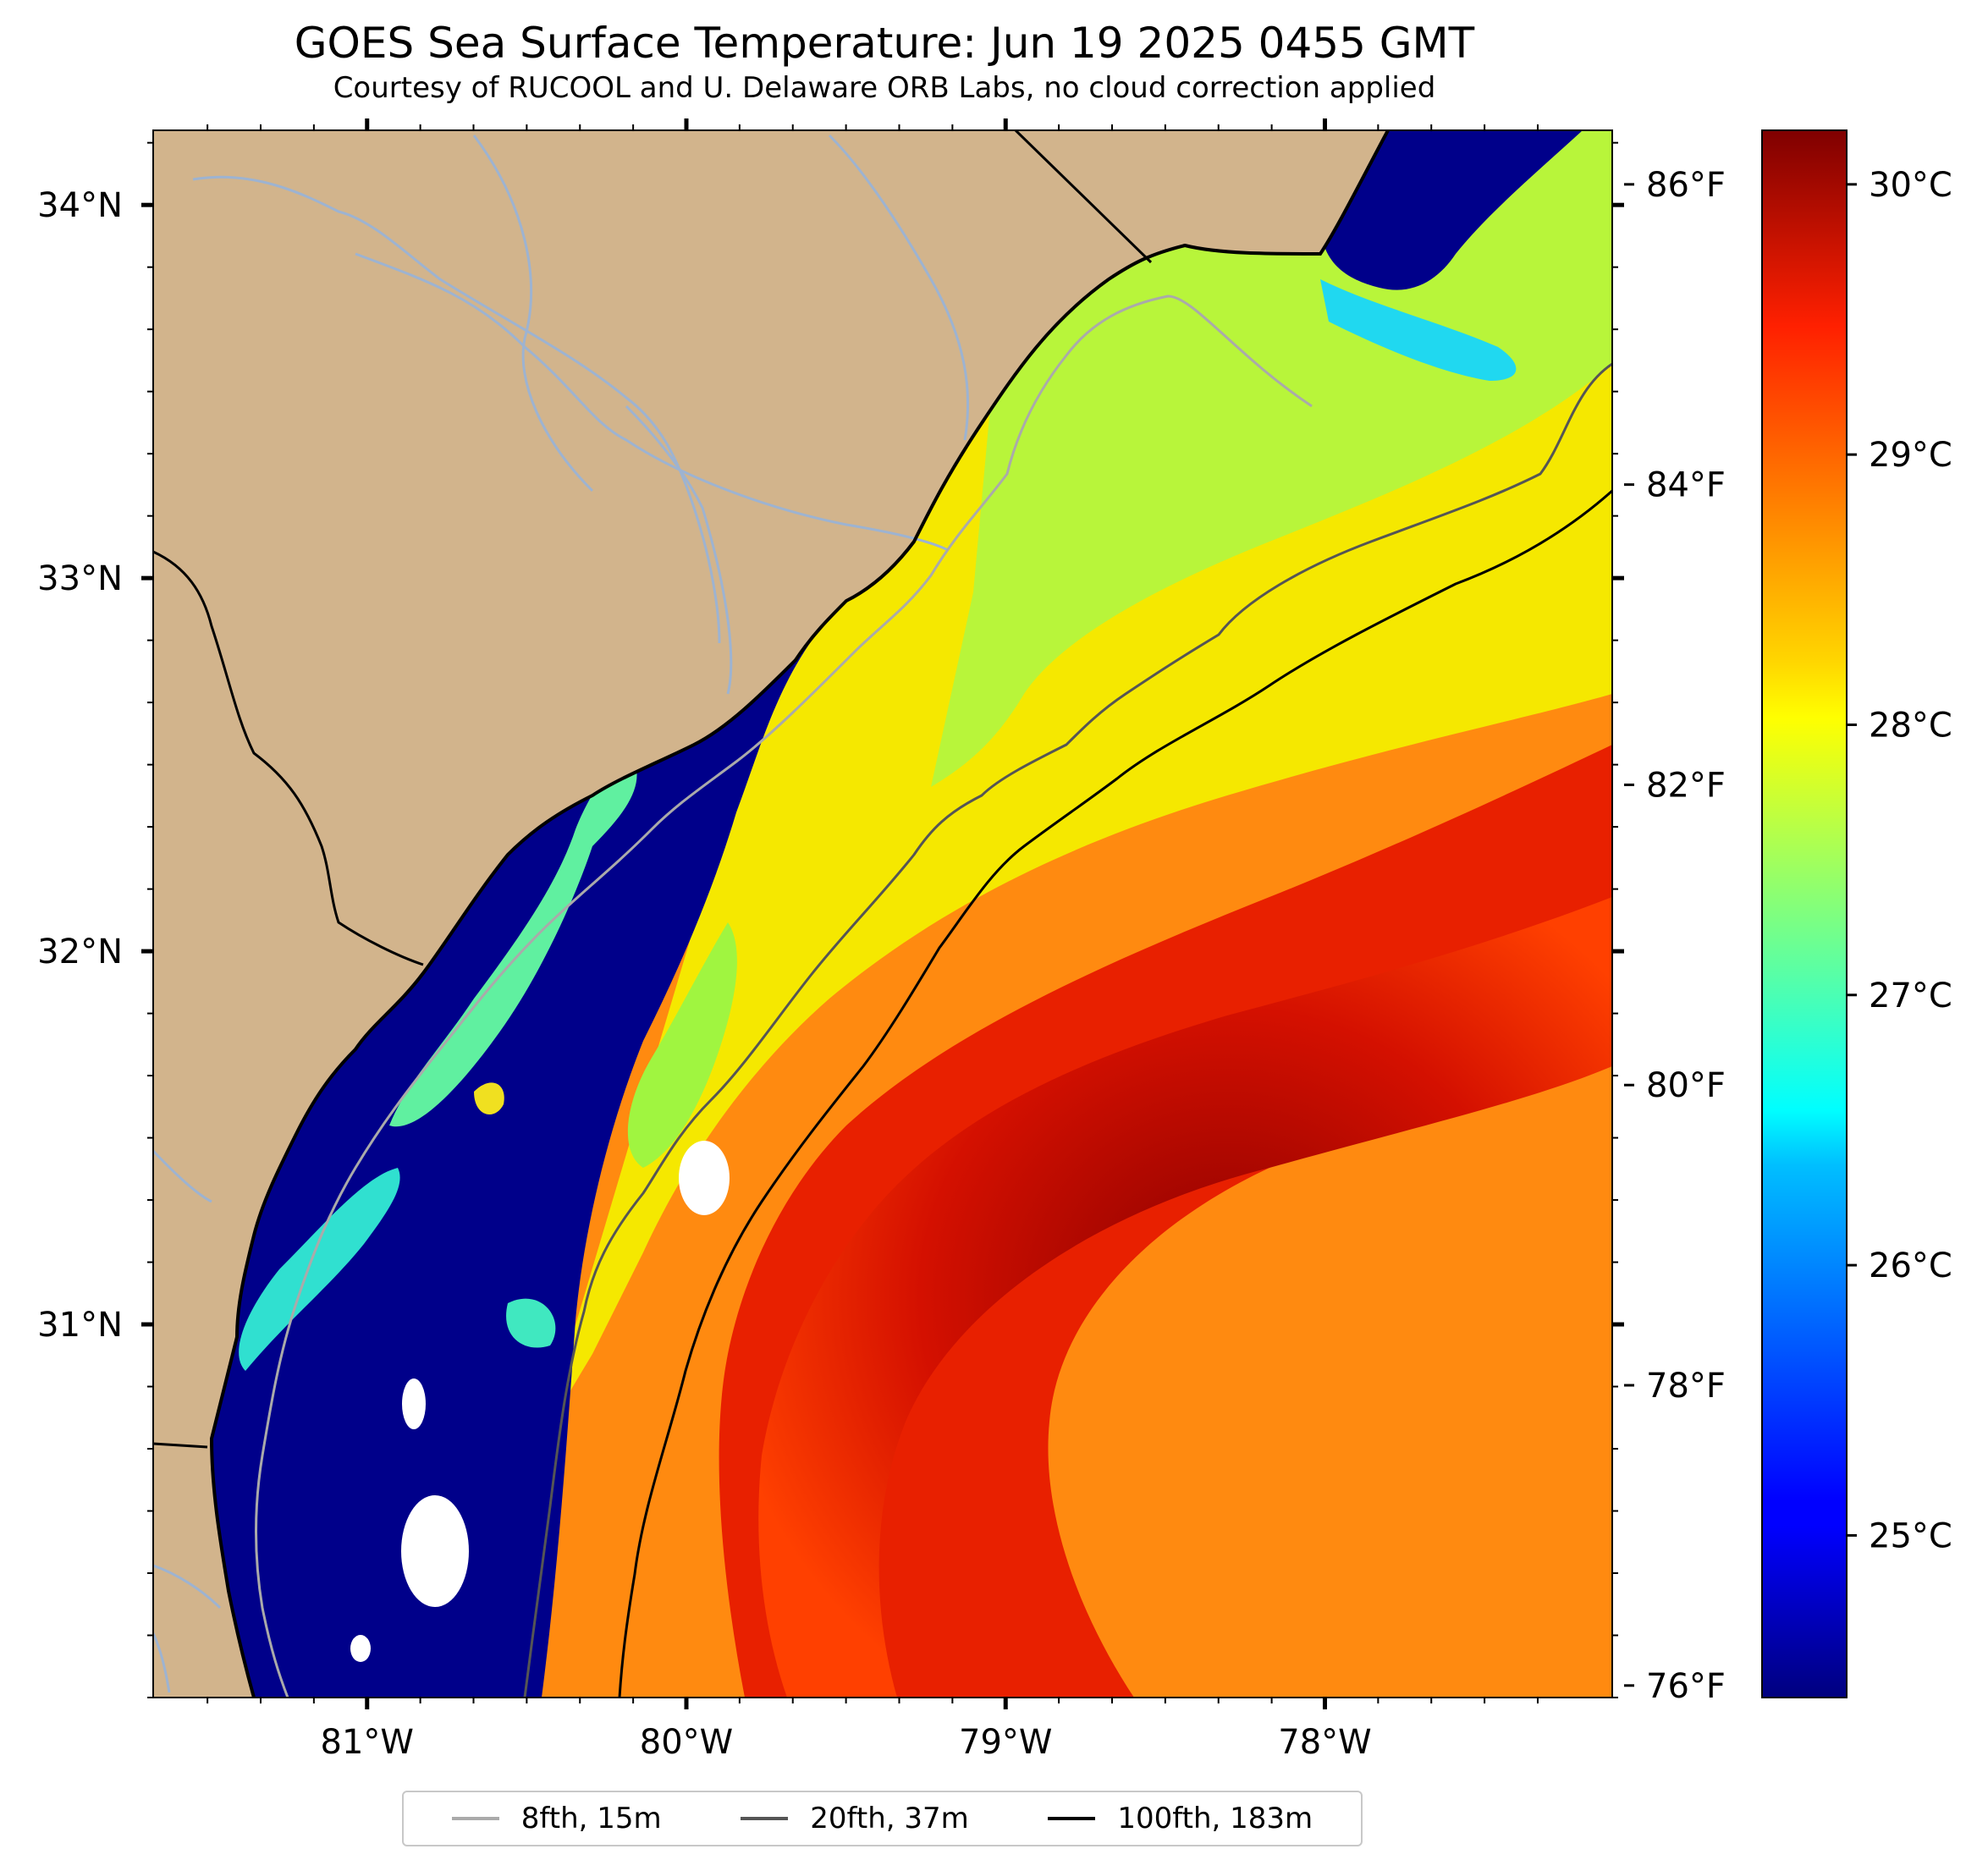 The width and height of the screenshot is (1988, 1871). Describe the element at coordinates (1675, 936) in the screenshot. I see `fahrenheit-axis: 86°F 84°F 82°F 80°F 78°F 76°F` at that location.